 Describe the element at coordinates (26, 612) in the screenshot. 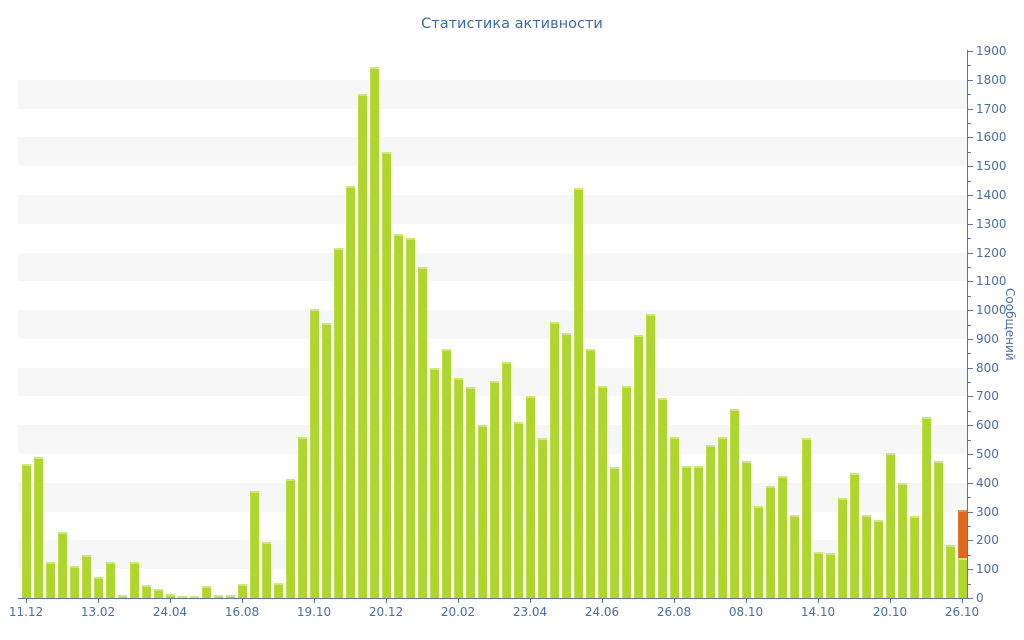

I see `x-tick-label: 11.12` at that location.